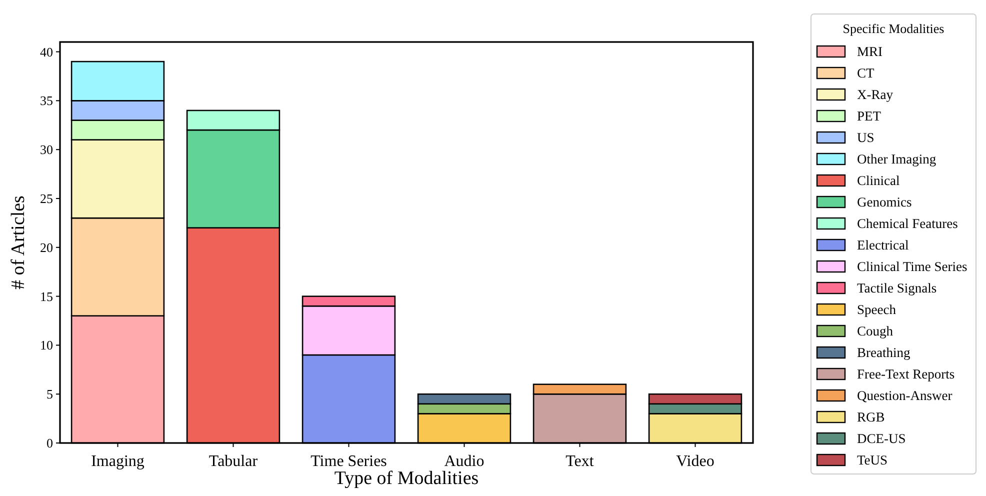 This screenshot has width=986, height=496. I want to click on y-tick-label: 40, so click(46, 52).